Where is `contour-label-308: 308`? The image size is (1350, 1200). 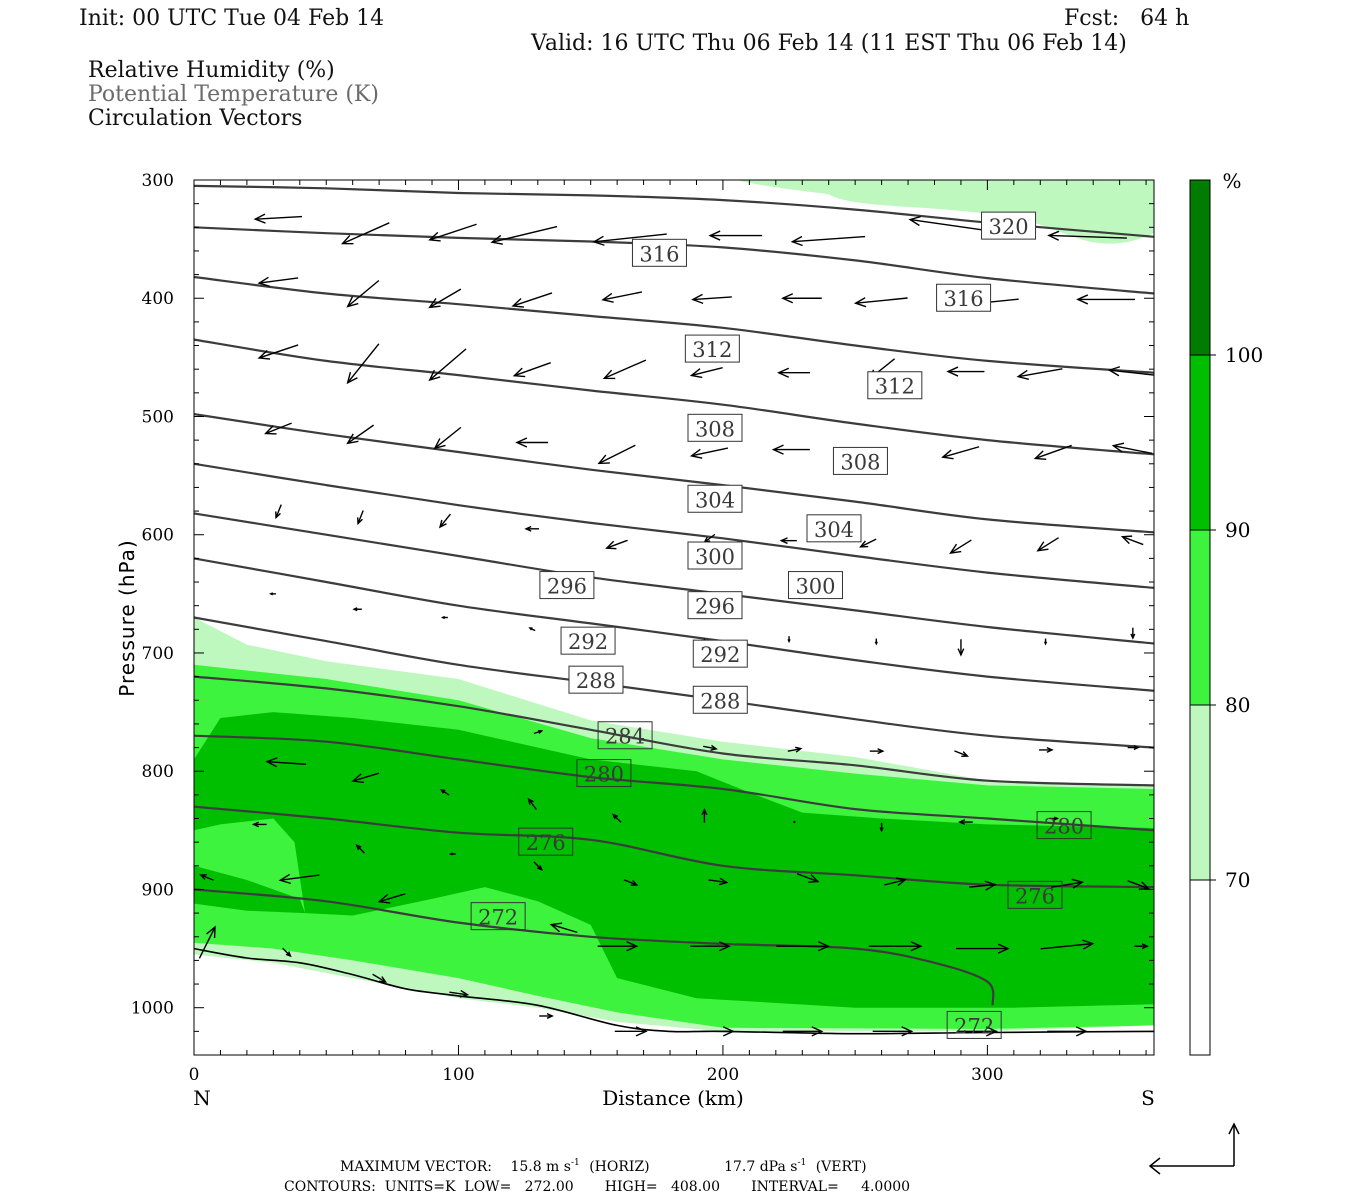
contour-label-308: 308 is located at coordinates (715, 427).